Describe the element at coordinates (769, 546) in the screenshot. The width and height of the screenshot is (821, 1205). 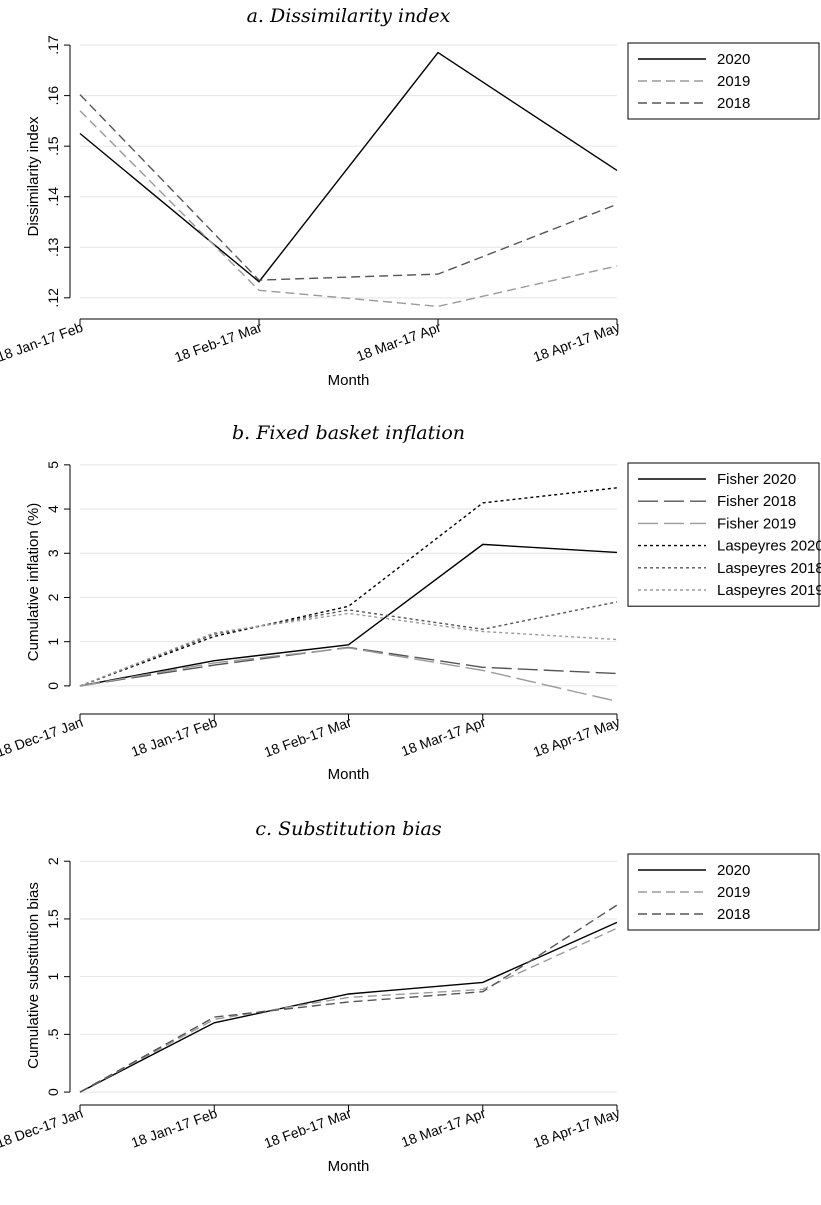
I see `legend-label: Laspeyres 2020` at that location.